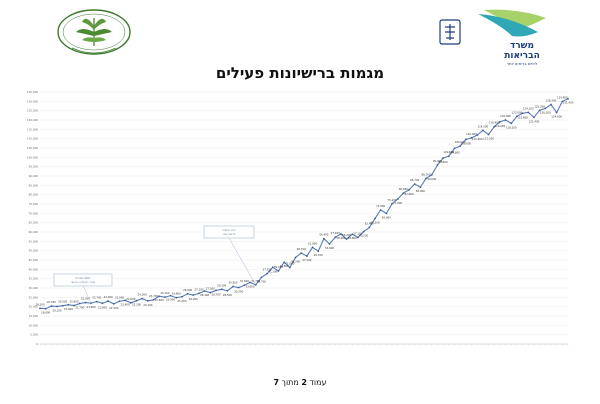 This screenshot has height=404, width=600. I want to click on data-label: 23,200, so click(136, 305).